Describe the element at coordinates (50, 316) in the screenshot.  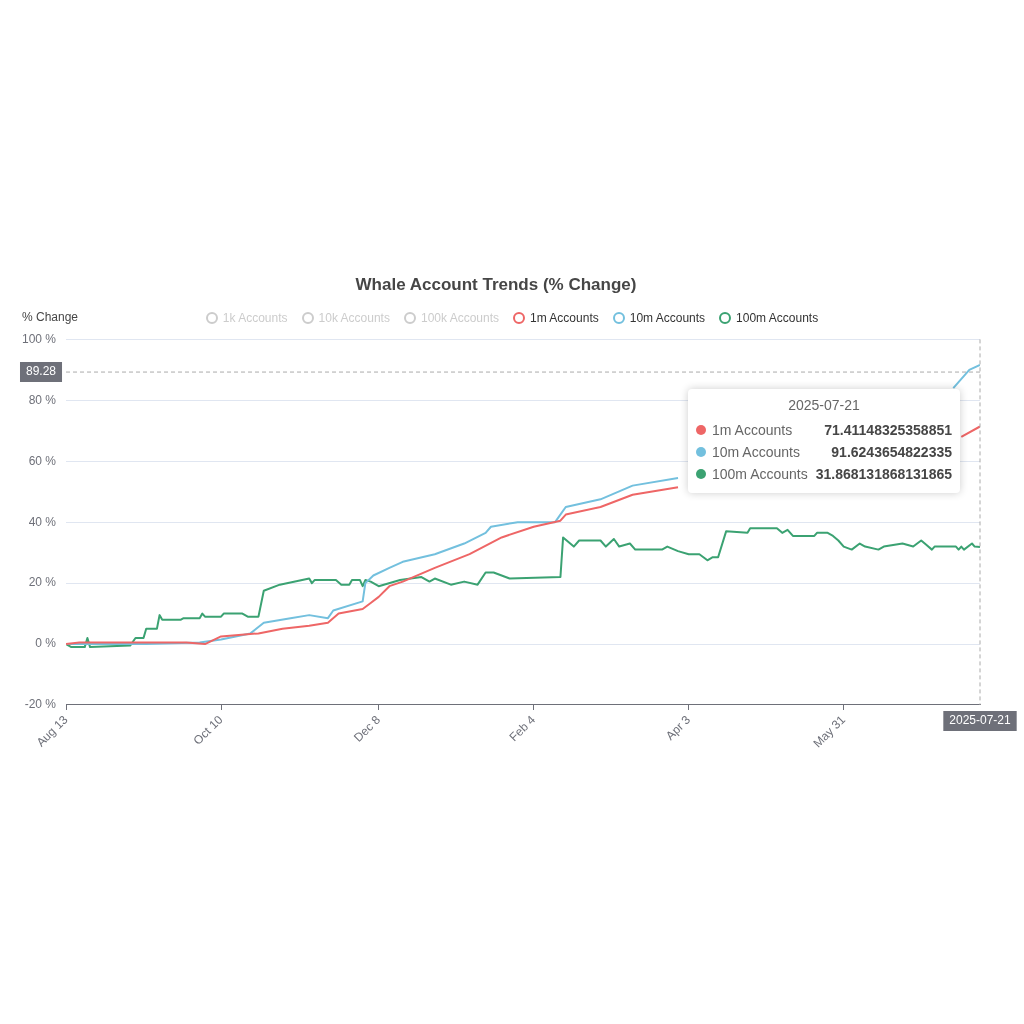
I see `y-axis-title: % Change` at that location.